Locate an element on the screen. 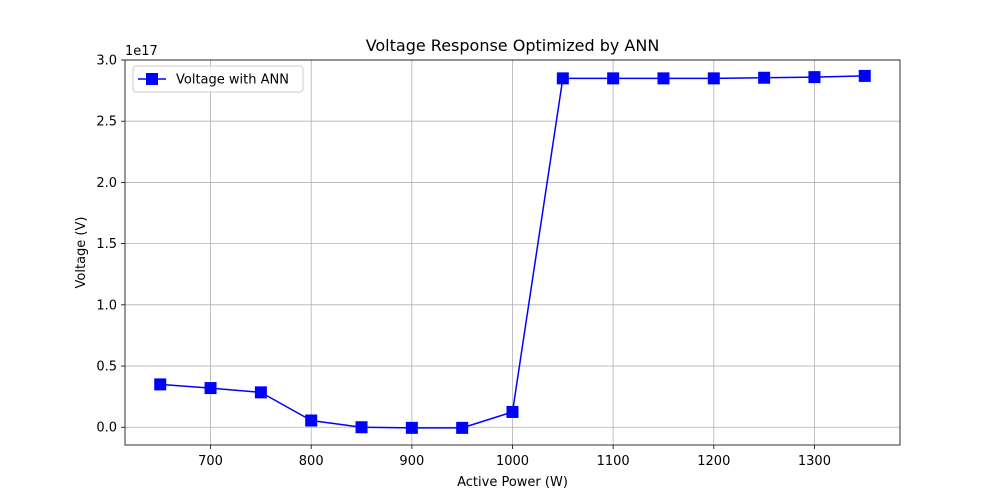  y-tick-label: 0.0 is located at coordinates (106, 428).